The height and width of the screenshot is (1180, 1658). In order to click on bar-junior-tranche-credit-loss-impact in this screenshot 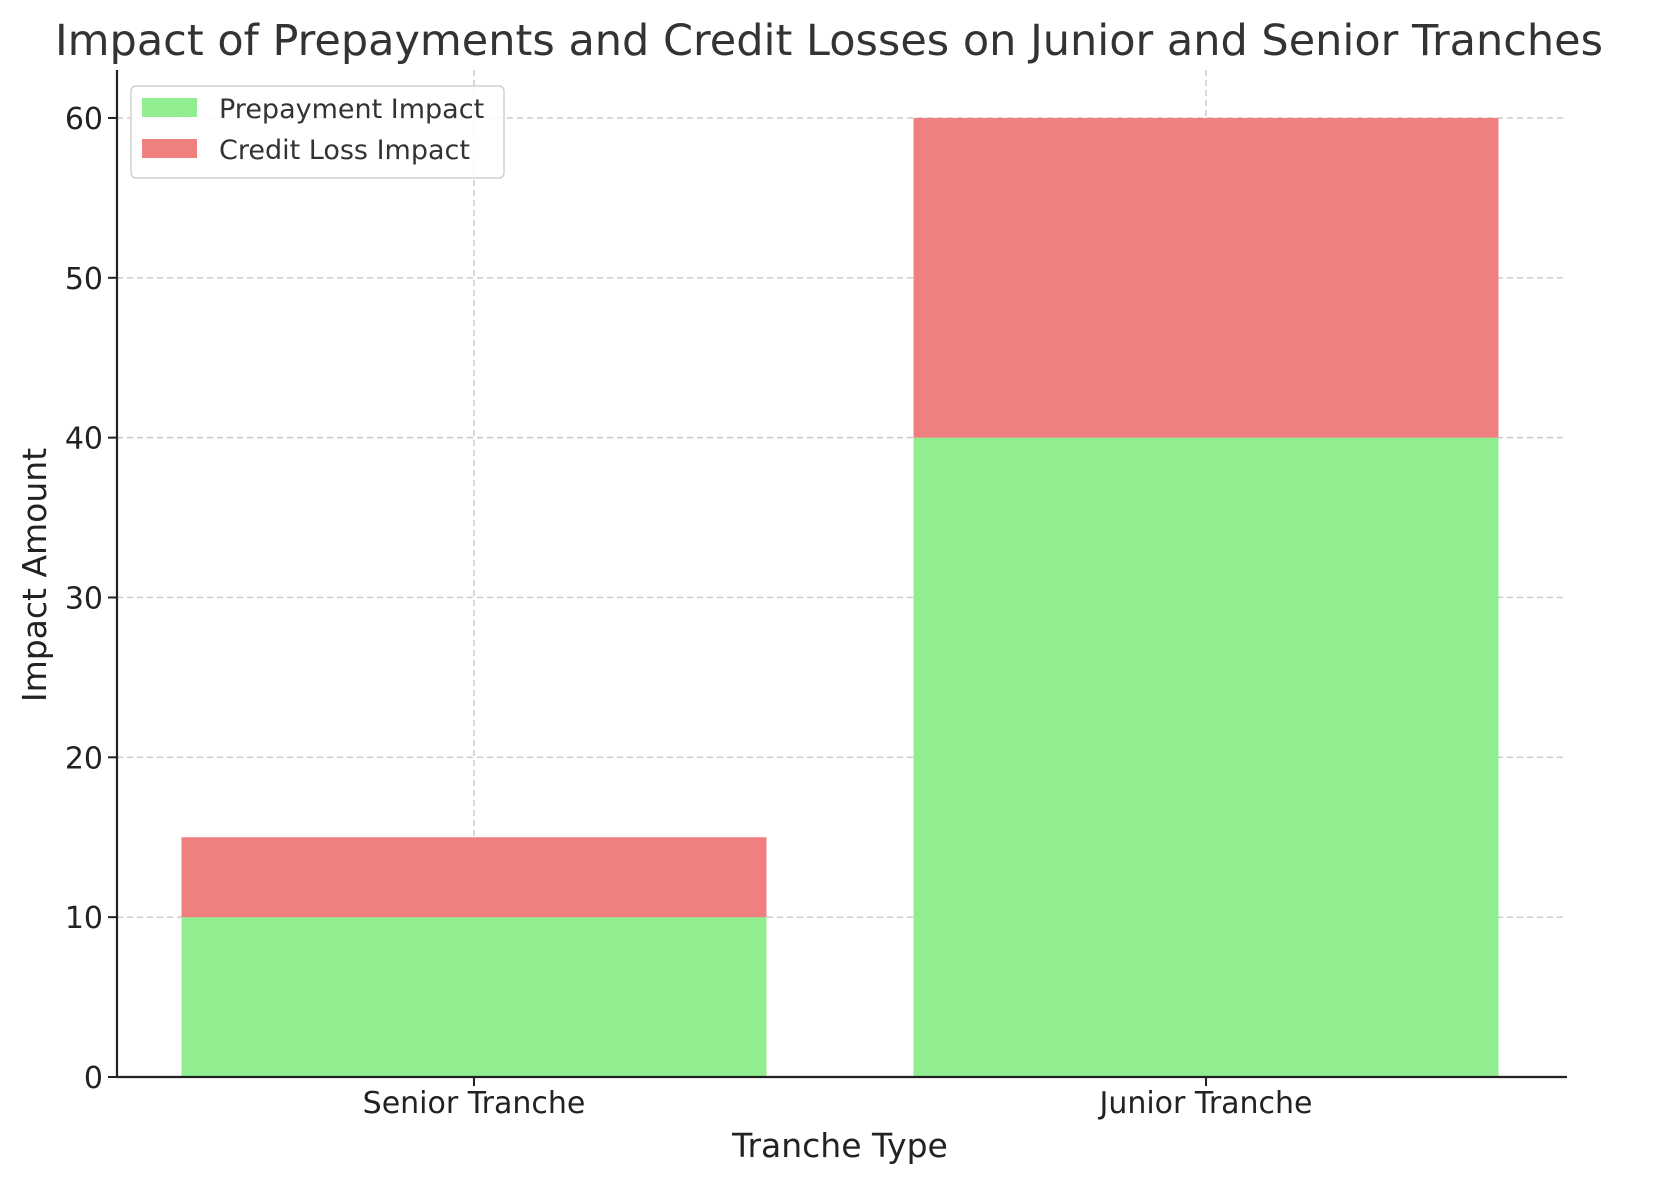, I will do `click(1206, 277)`.